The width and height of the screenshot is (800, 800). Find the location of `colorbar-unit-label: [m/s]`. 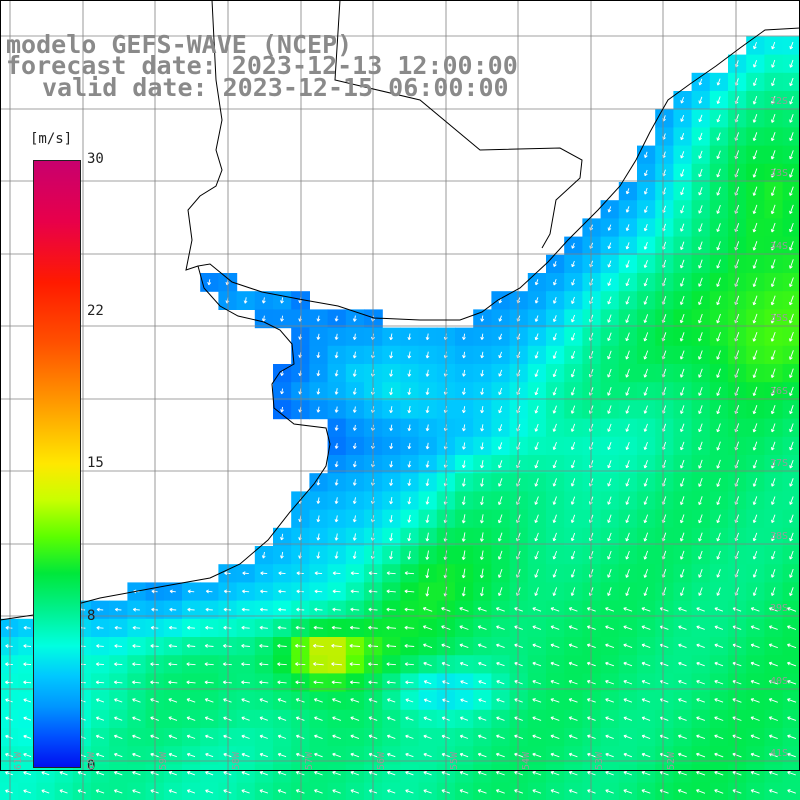

colorbar-unit-label: [m/s] is located at coordinates (51, 139).